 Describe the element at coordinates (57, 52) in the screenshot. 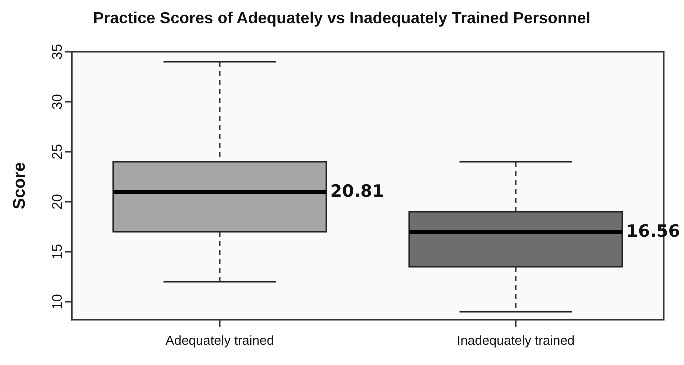

I see `y-tick-label: 35` at that location.